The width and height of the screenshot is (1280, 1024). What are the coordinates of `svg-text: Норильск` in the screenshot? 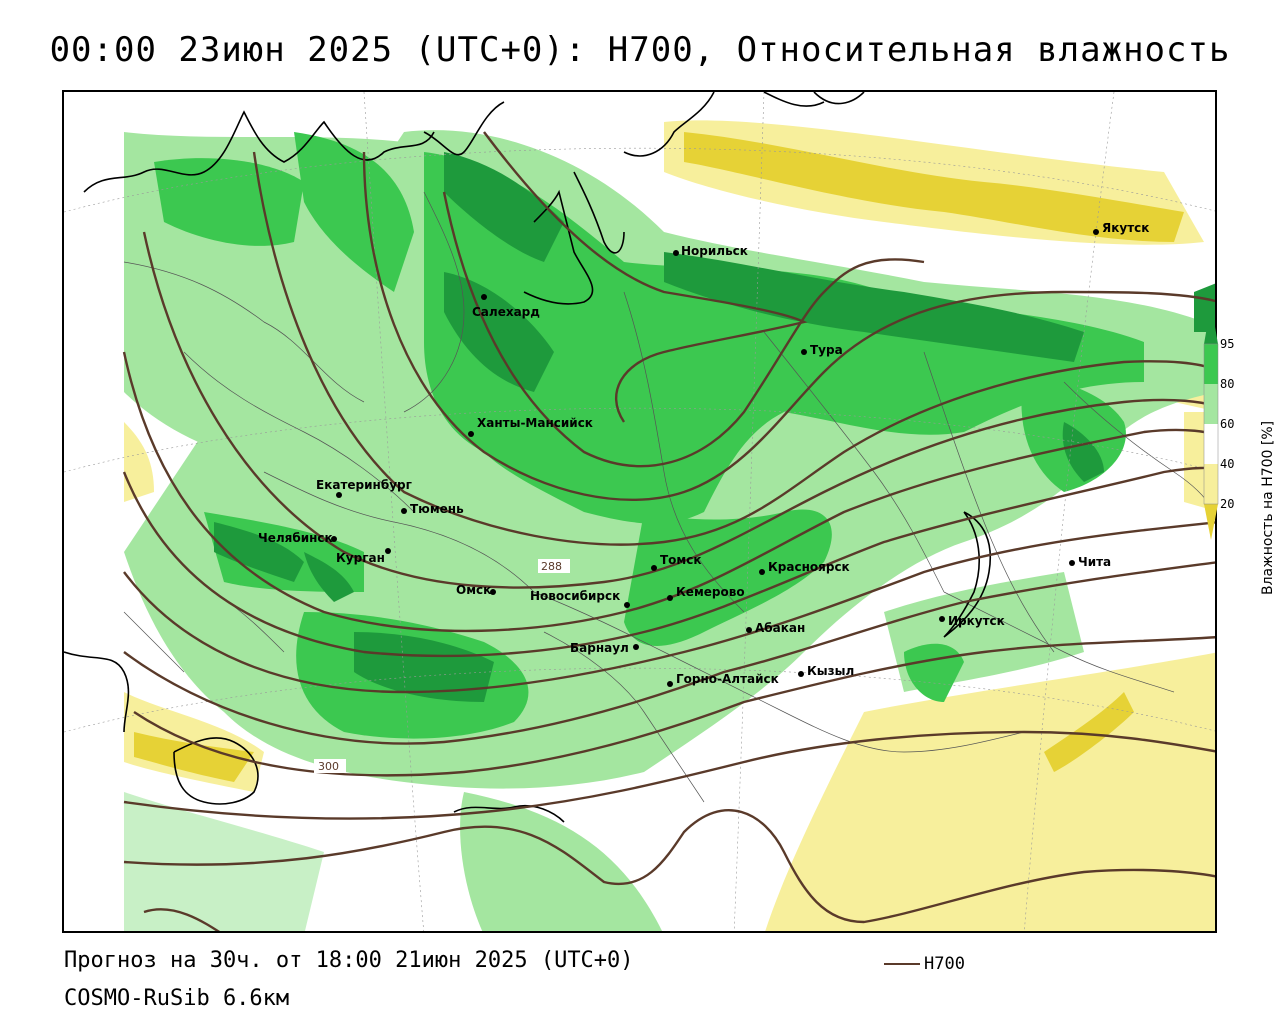 It's located at (714, 251).